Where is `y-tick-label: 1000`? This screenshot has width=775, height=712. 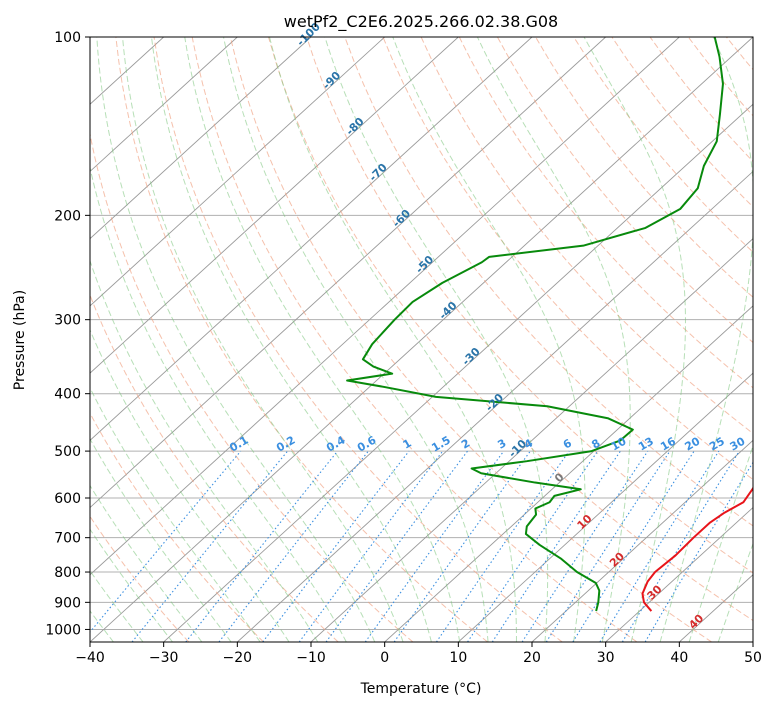
y-tick-label: 1000 is located at coordinates (63, 630).